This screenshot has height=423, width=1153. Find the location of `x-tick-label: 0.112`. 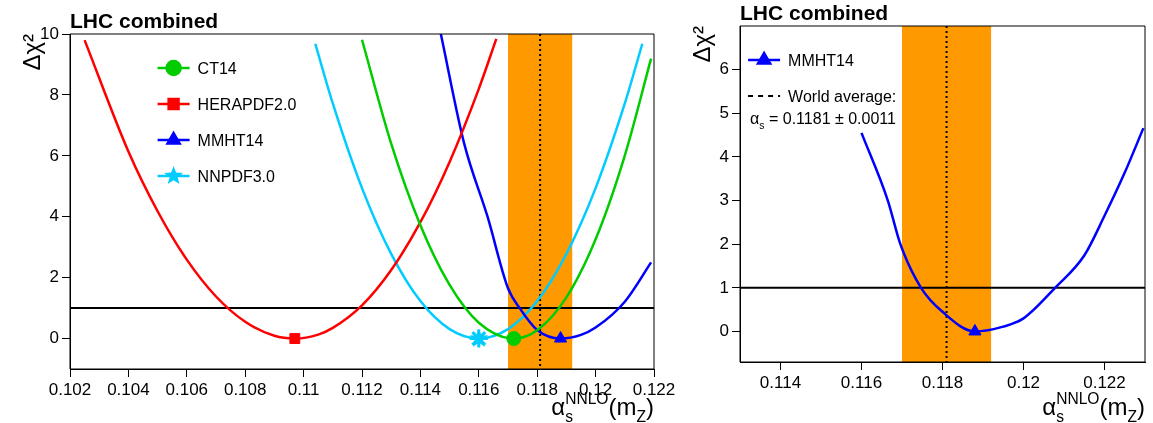

x-tick-label: 0.112 is located at coordinates (362, 389).